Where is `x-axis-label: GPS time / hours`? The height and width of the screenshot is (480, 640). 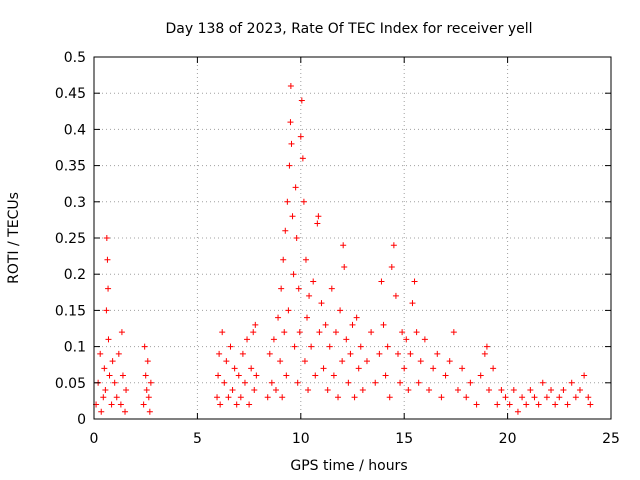
x-axis-label: GPS time / hours is located at coordinates (348, 466).